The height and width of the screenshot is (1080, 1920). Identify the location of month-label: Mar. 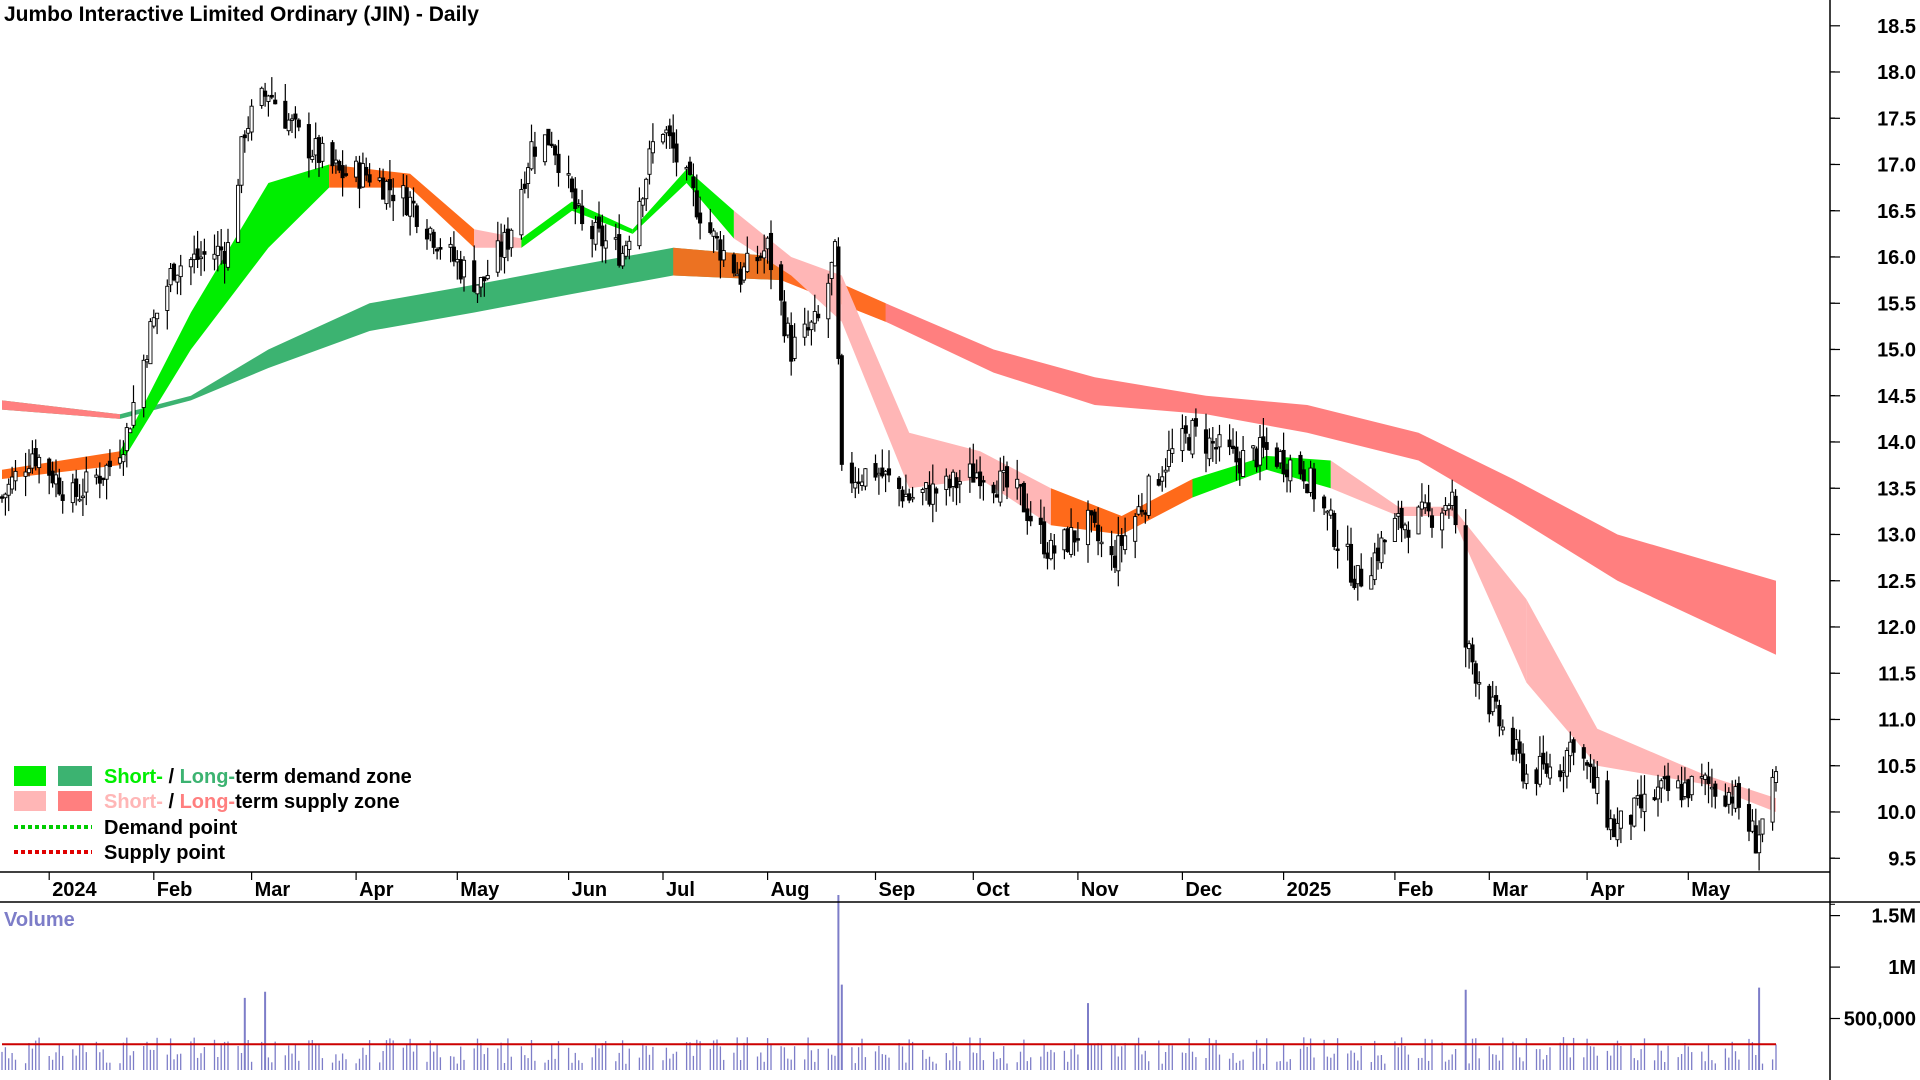
(273, 890).